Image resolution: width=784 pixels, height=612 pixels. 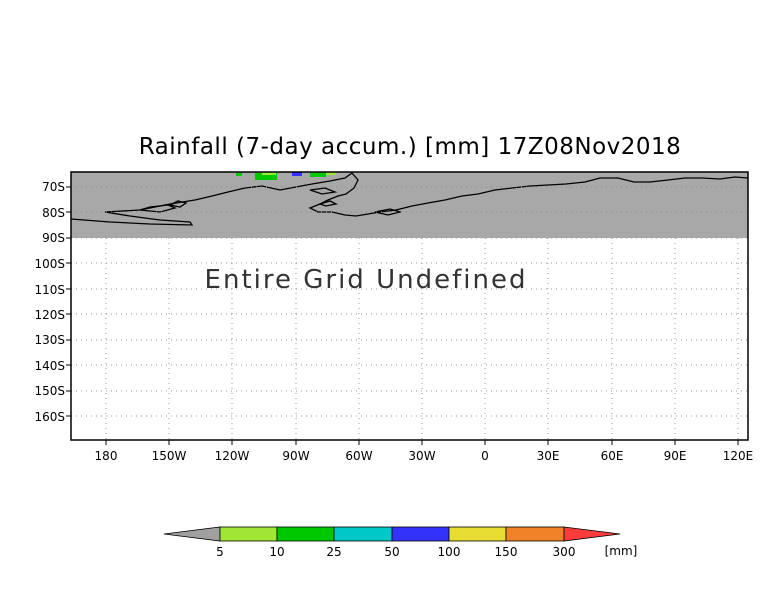 I want to click on colorbar-label: 100, so click(x=449, y=552).